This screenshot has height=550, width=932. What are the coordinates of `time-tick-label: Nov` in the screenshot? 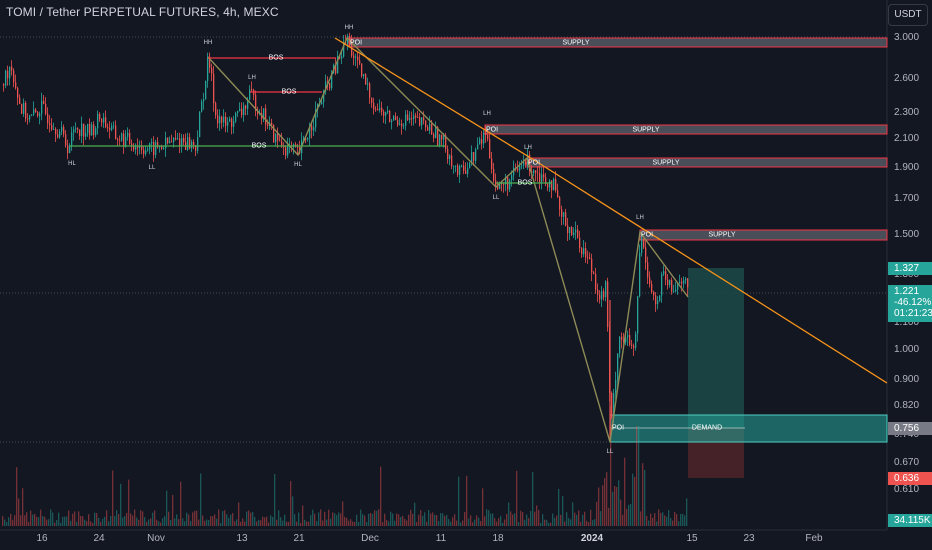 It's located at (156, 538).